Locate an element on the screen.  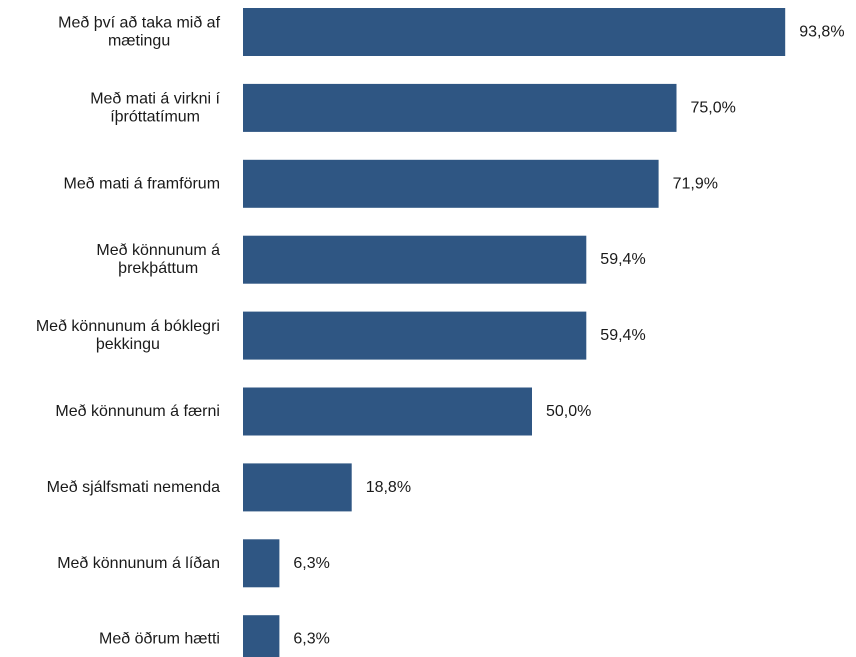
category-label: Með mati á framförum is located at coordinates (142, 183).